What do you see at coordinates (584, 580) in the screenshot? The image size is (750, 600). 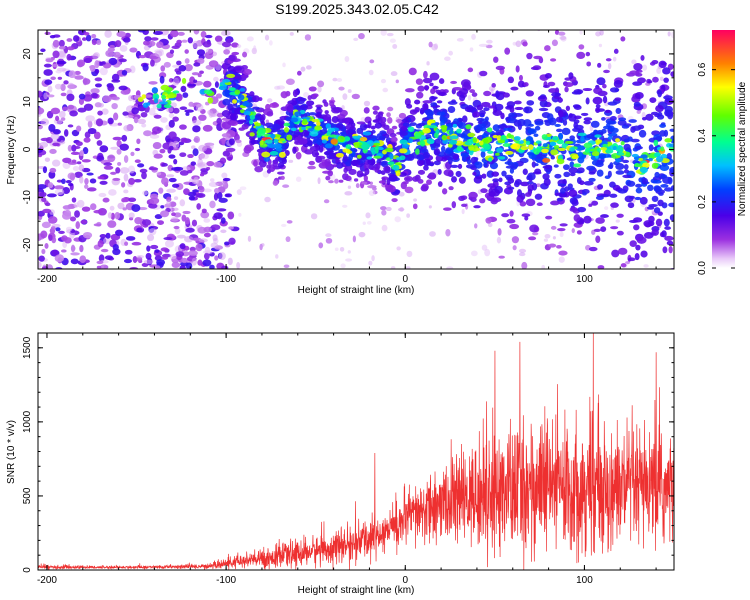 I see `snr-x-tick-label: 100` at bounding box center [584, 580].